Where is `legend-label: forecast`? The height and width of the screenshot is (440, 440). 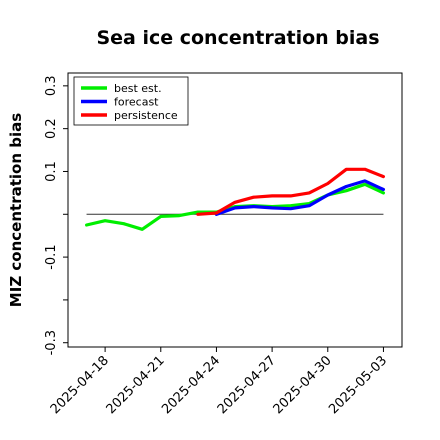 legend-label: forecast is located at coordinates (136, 102).